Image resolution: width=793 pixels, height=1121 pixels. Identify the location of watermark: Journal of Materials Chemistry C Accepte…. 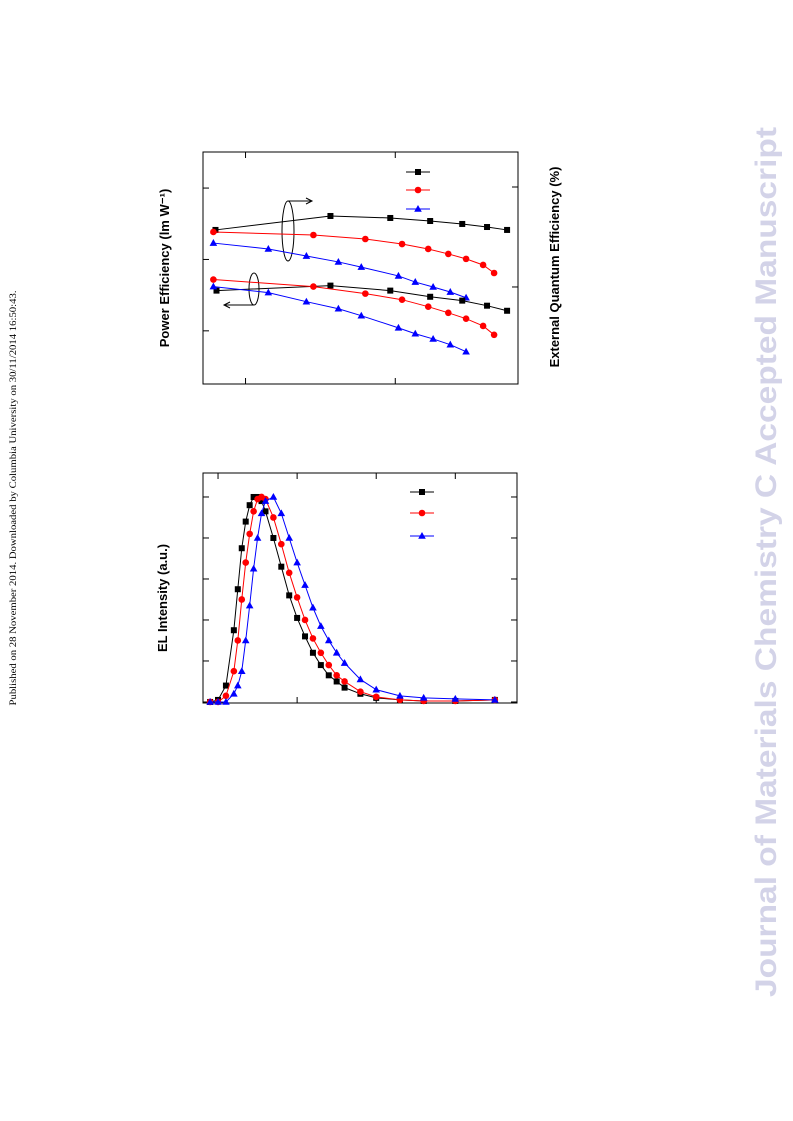
(766, 562).